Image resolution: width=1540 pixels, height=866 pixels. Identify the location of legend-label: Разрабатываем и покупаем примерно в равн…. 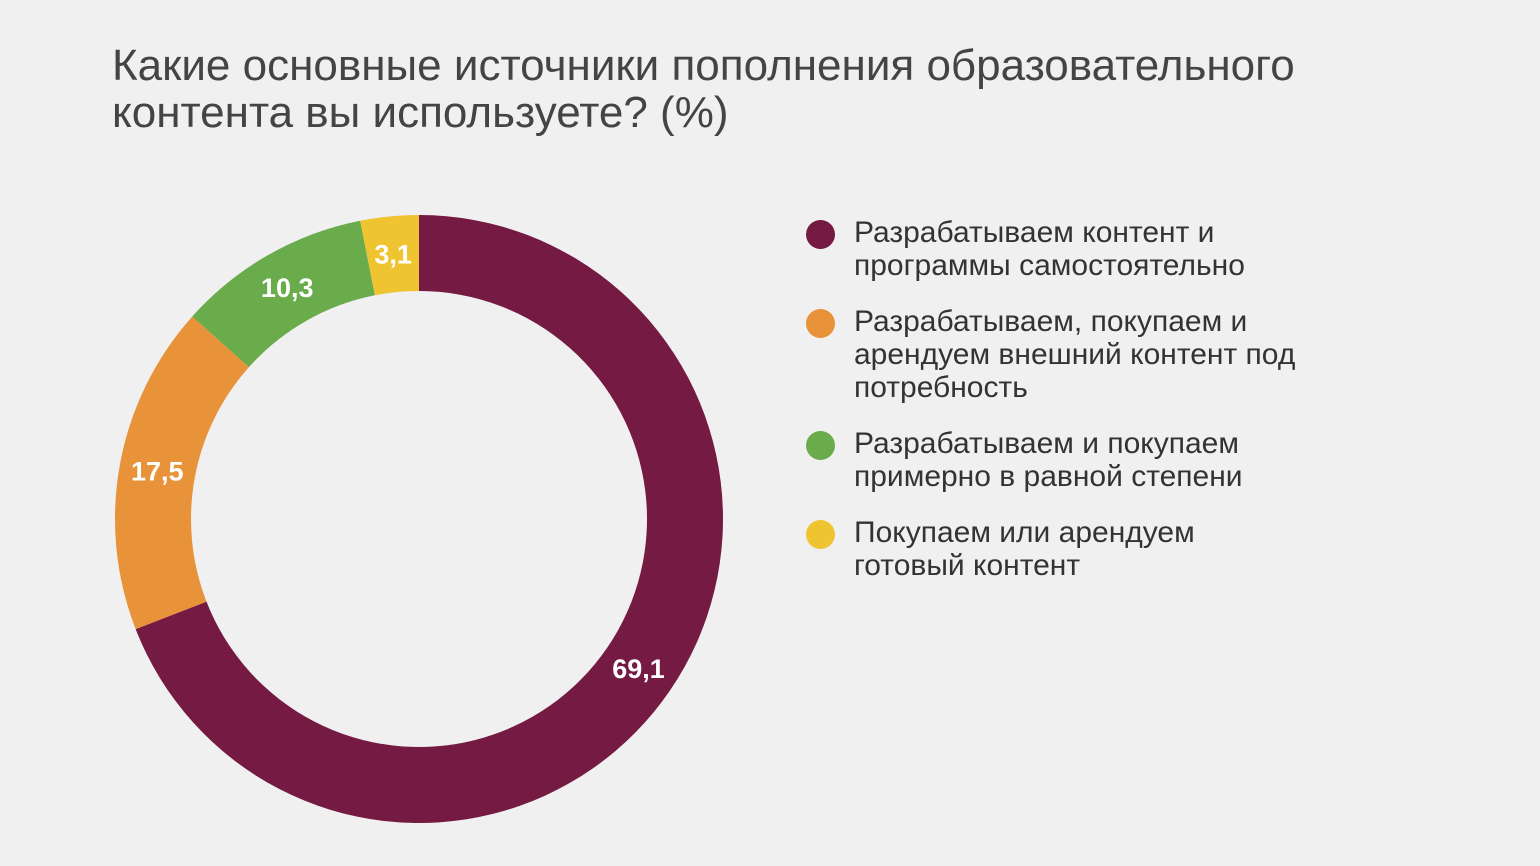
(1048, 460).